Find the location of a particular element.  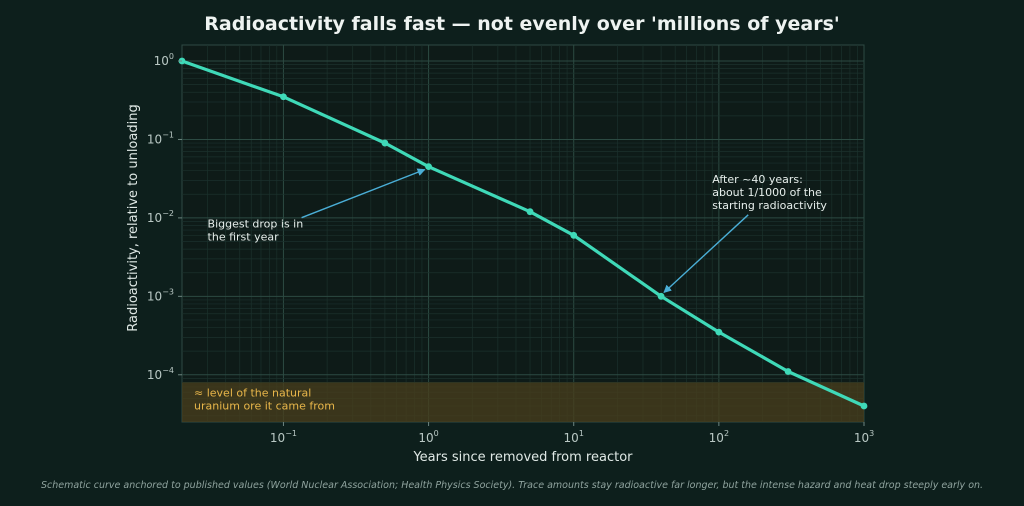

annotation-text: After ~40 years: is located at coordinates (757, 179).